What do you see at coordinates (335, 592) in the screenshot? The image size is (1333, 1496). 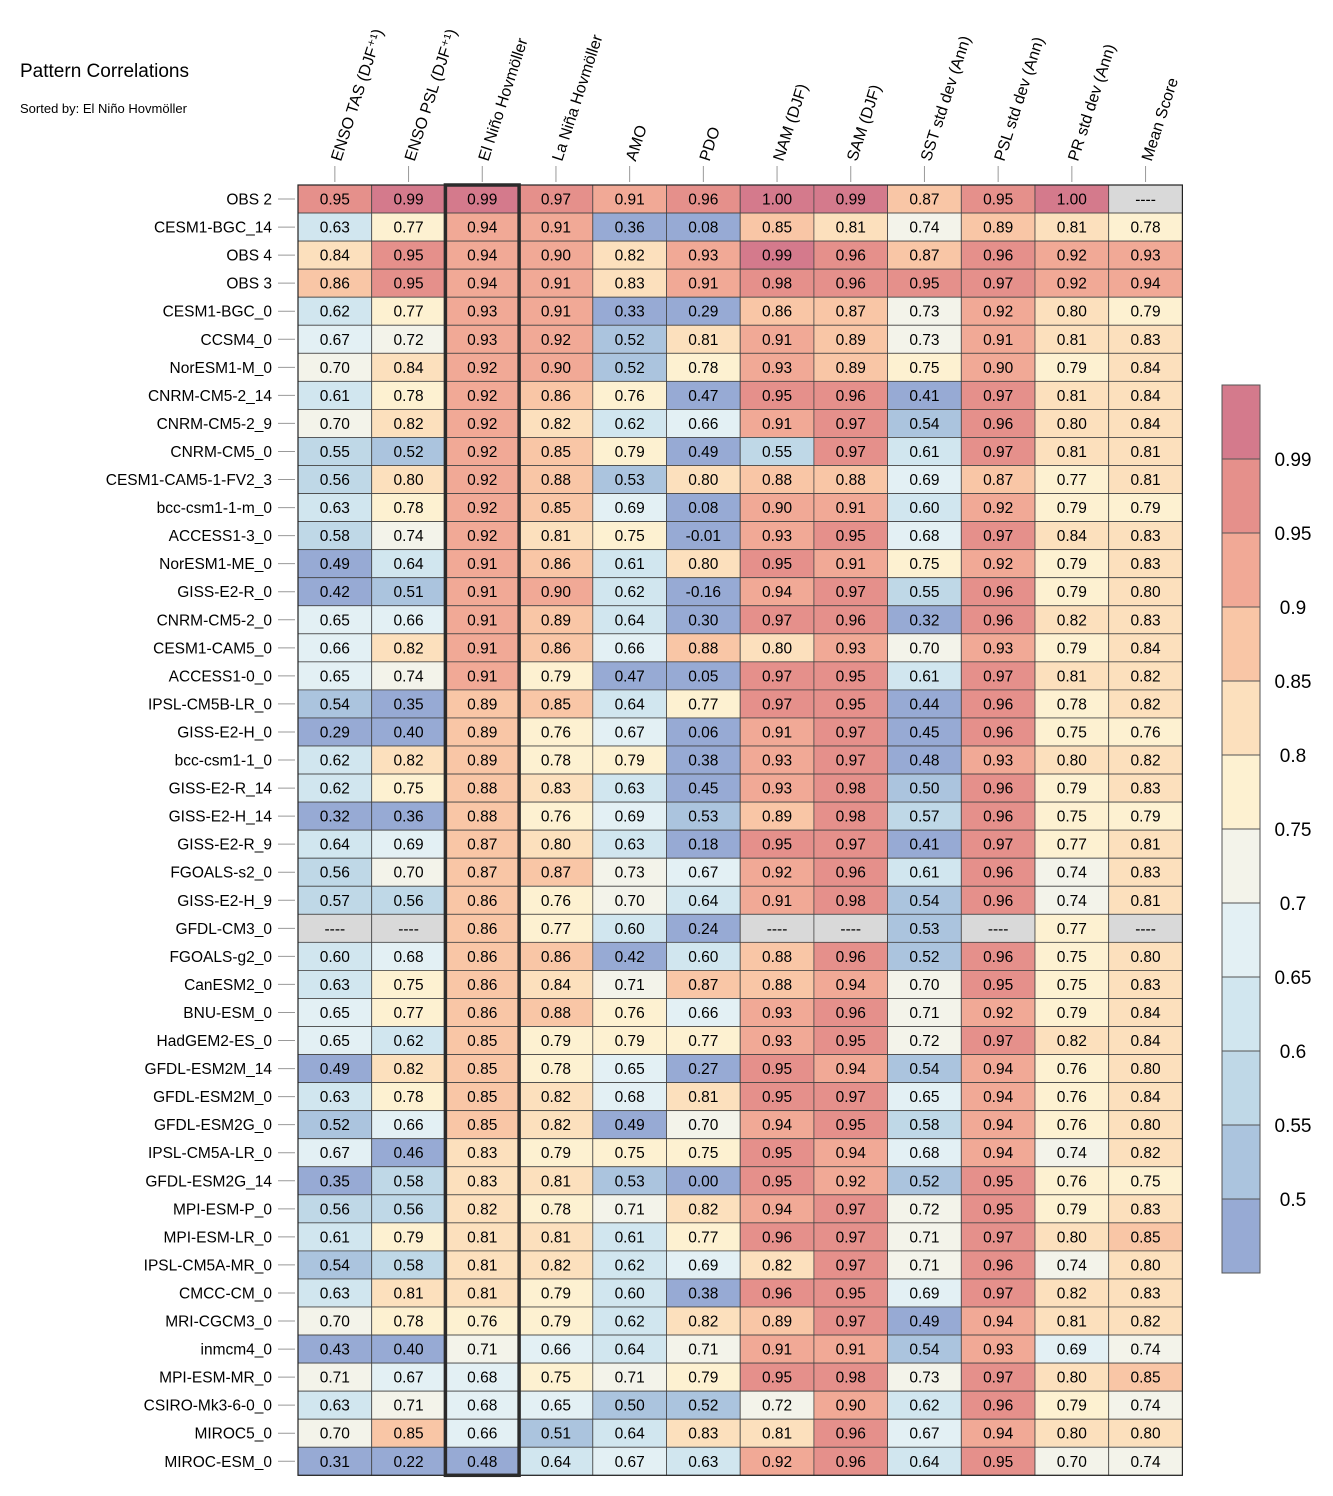 I see `cell-value: 0.42` at bounding box center [335, 592].